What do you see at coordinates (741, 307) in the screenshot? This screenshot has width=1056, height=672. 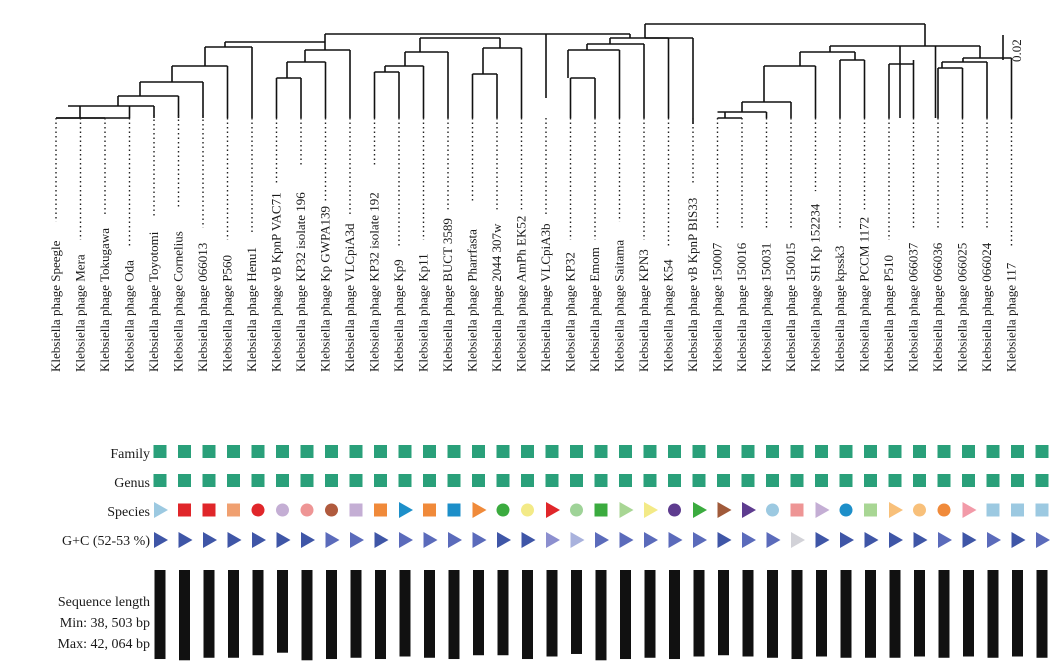 I see `phage-label: Klebsiella phage 150016` at bounding box center [741, 307].